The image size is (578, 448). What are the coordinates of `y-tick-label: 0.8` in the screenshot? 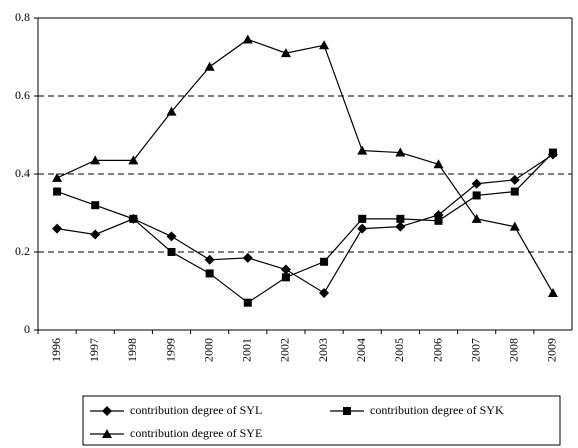 It's located at (22, 17).